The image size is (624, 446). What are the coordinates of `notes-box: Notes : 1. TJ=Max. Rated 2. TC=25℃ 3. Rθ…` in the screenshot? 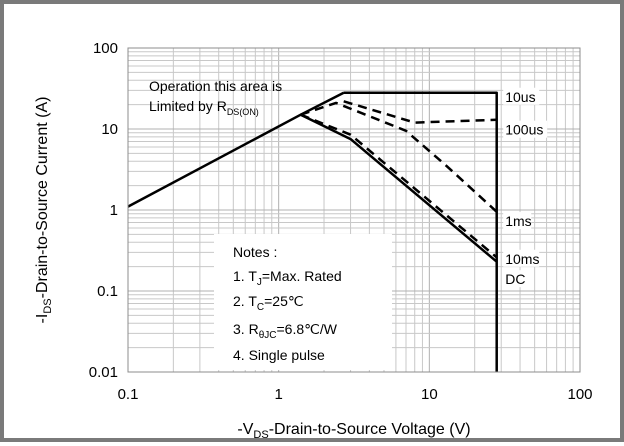 It's located at (303, 302).